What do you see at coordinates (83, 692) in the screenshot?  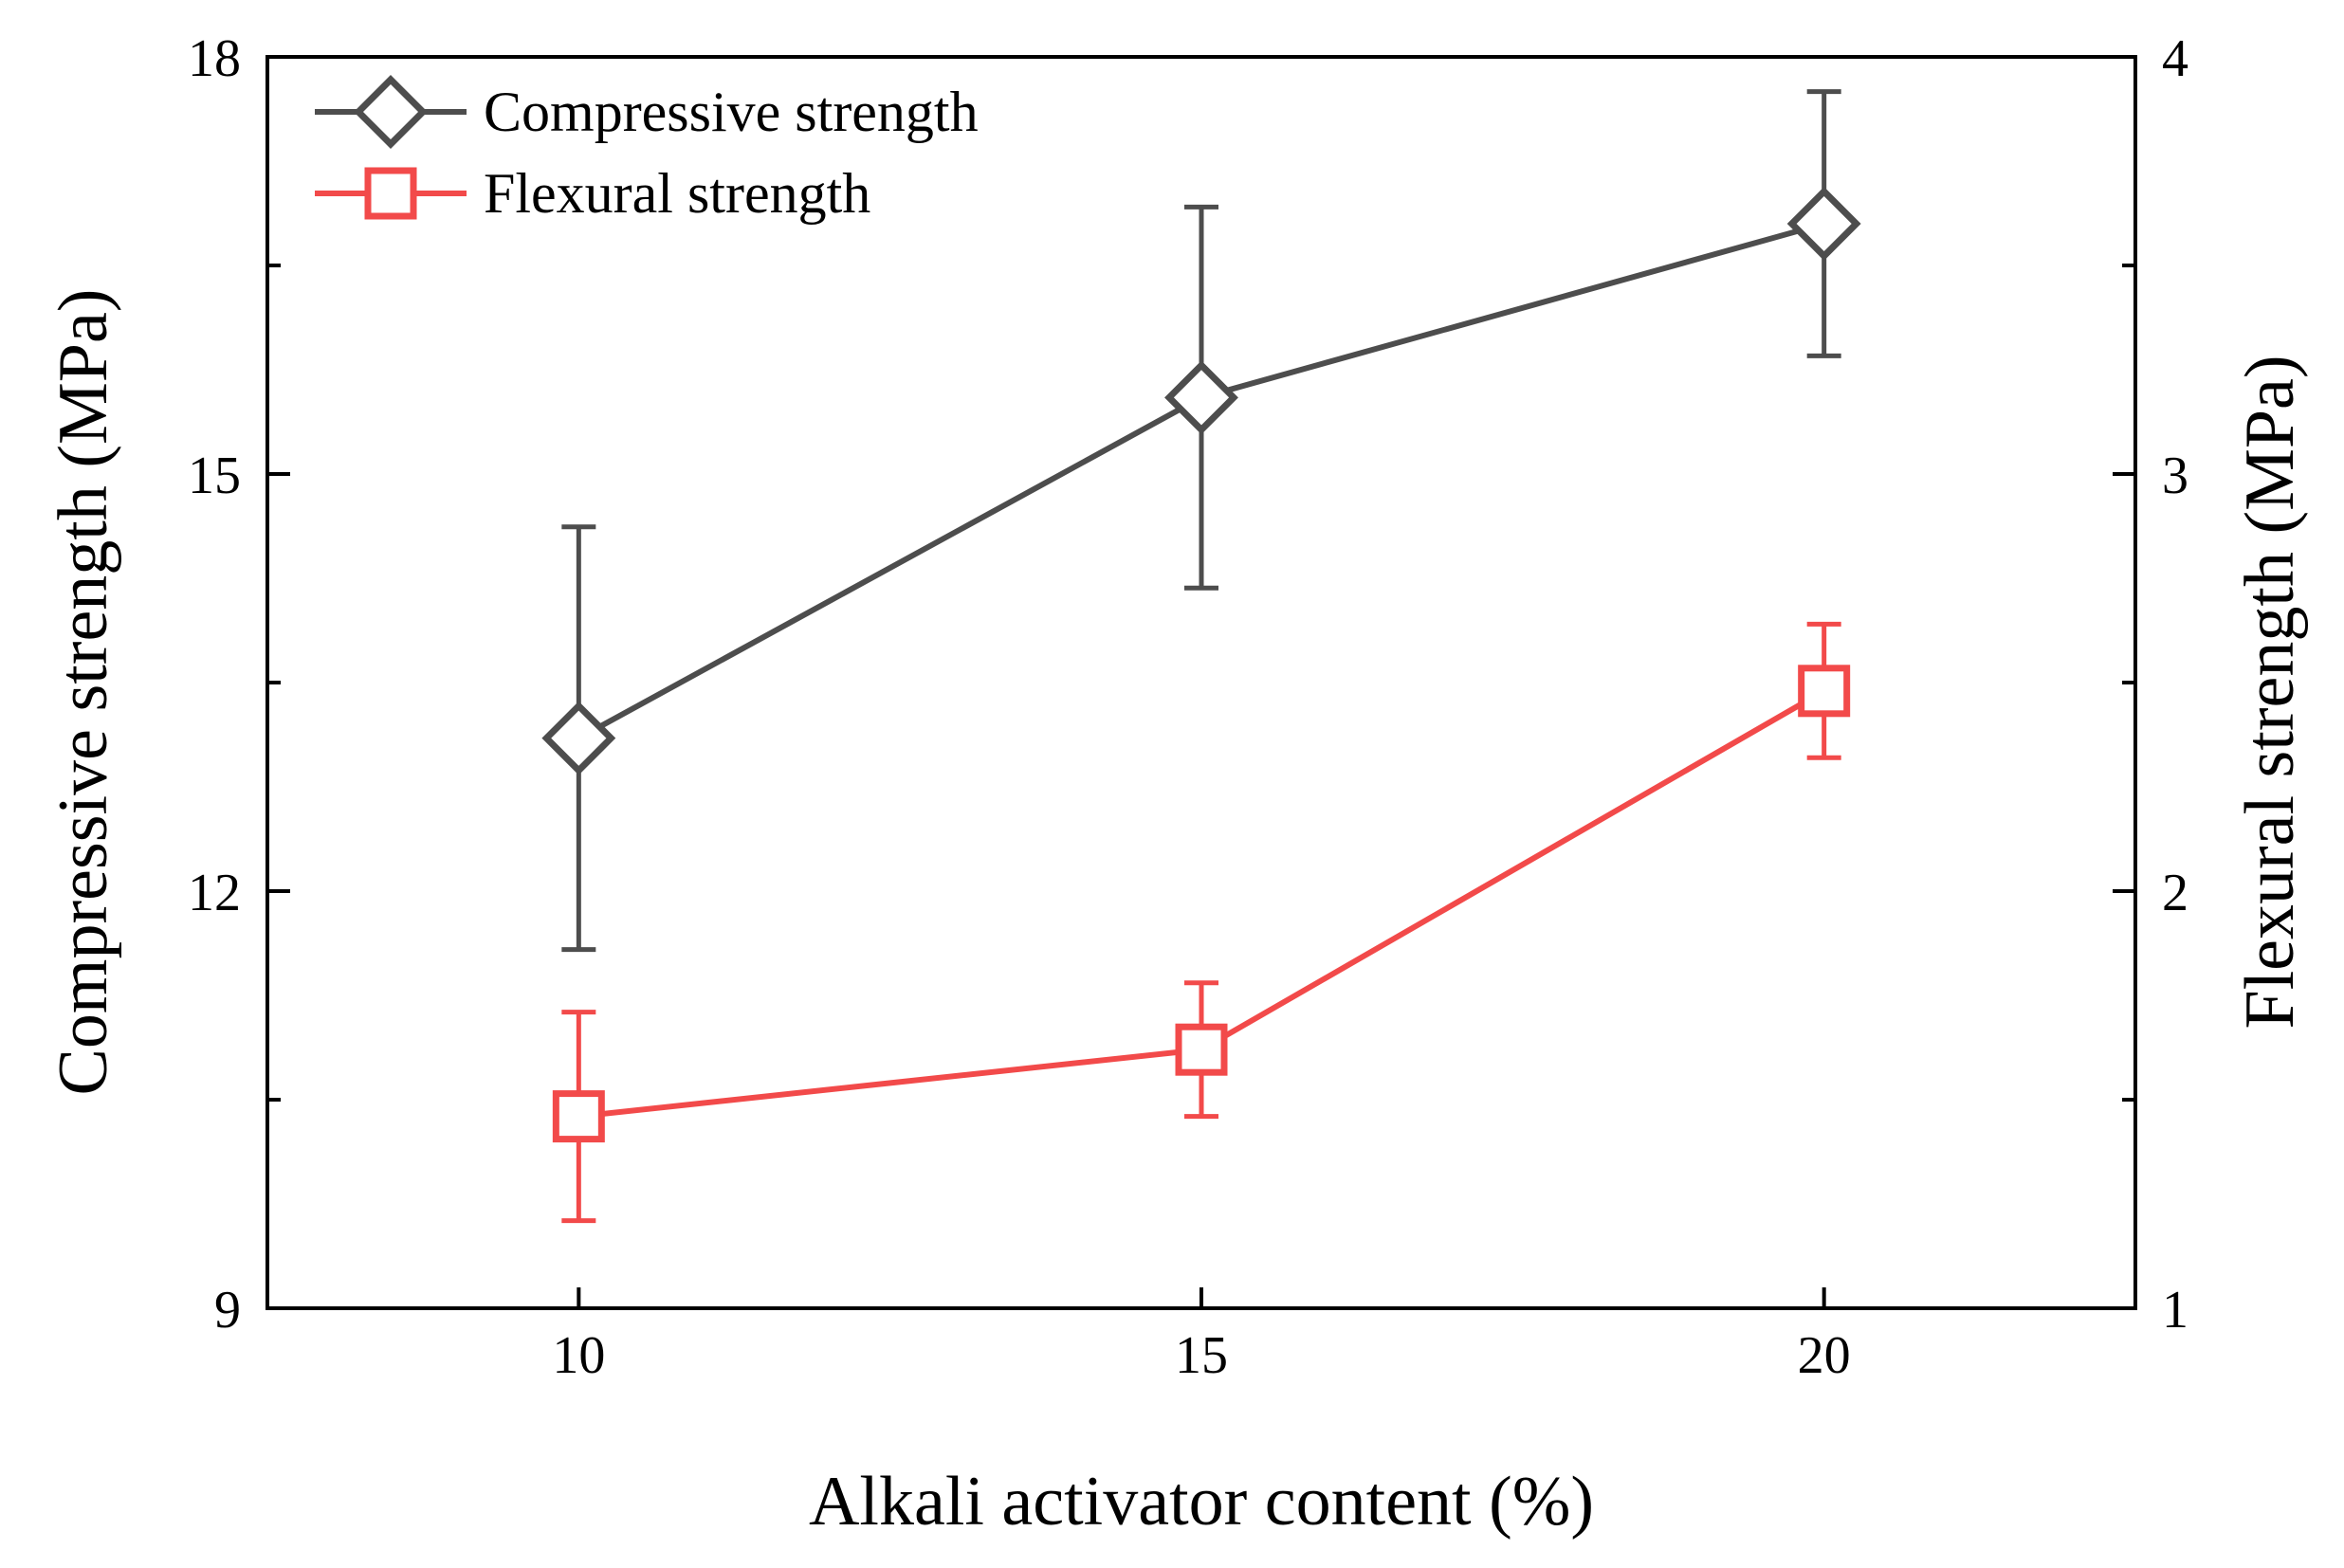 I see `left-y-axis-title: Compressive strength (MPa)` at bounding box center [83, 692].